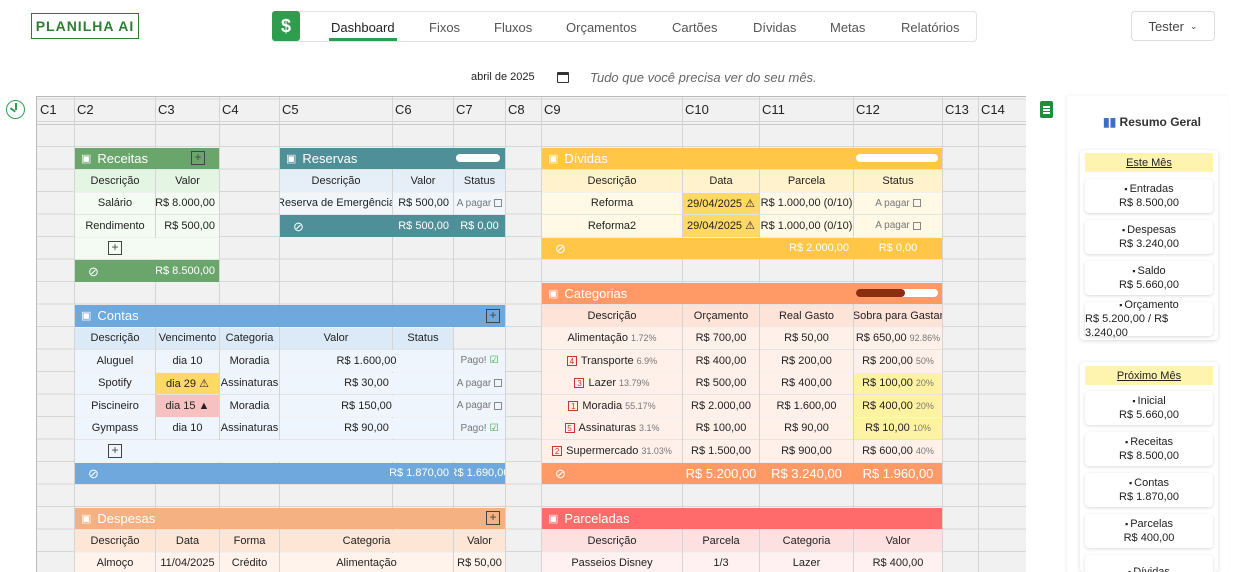 The width and height of the screenshot is (1256, 572). I want to click on tab-orcamentos: Orçamentos, so click(601, 27).